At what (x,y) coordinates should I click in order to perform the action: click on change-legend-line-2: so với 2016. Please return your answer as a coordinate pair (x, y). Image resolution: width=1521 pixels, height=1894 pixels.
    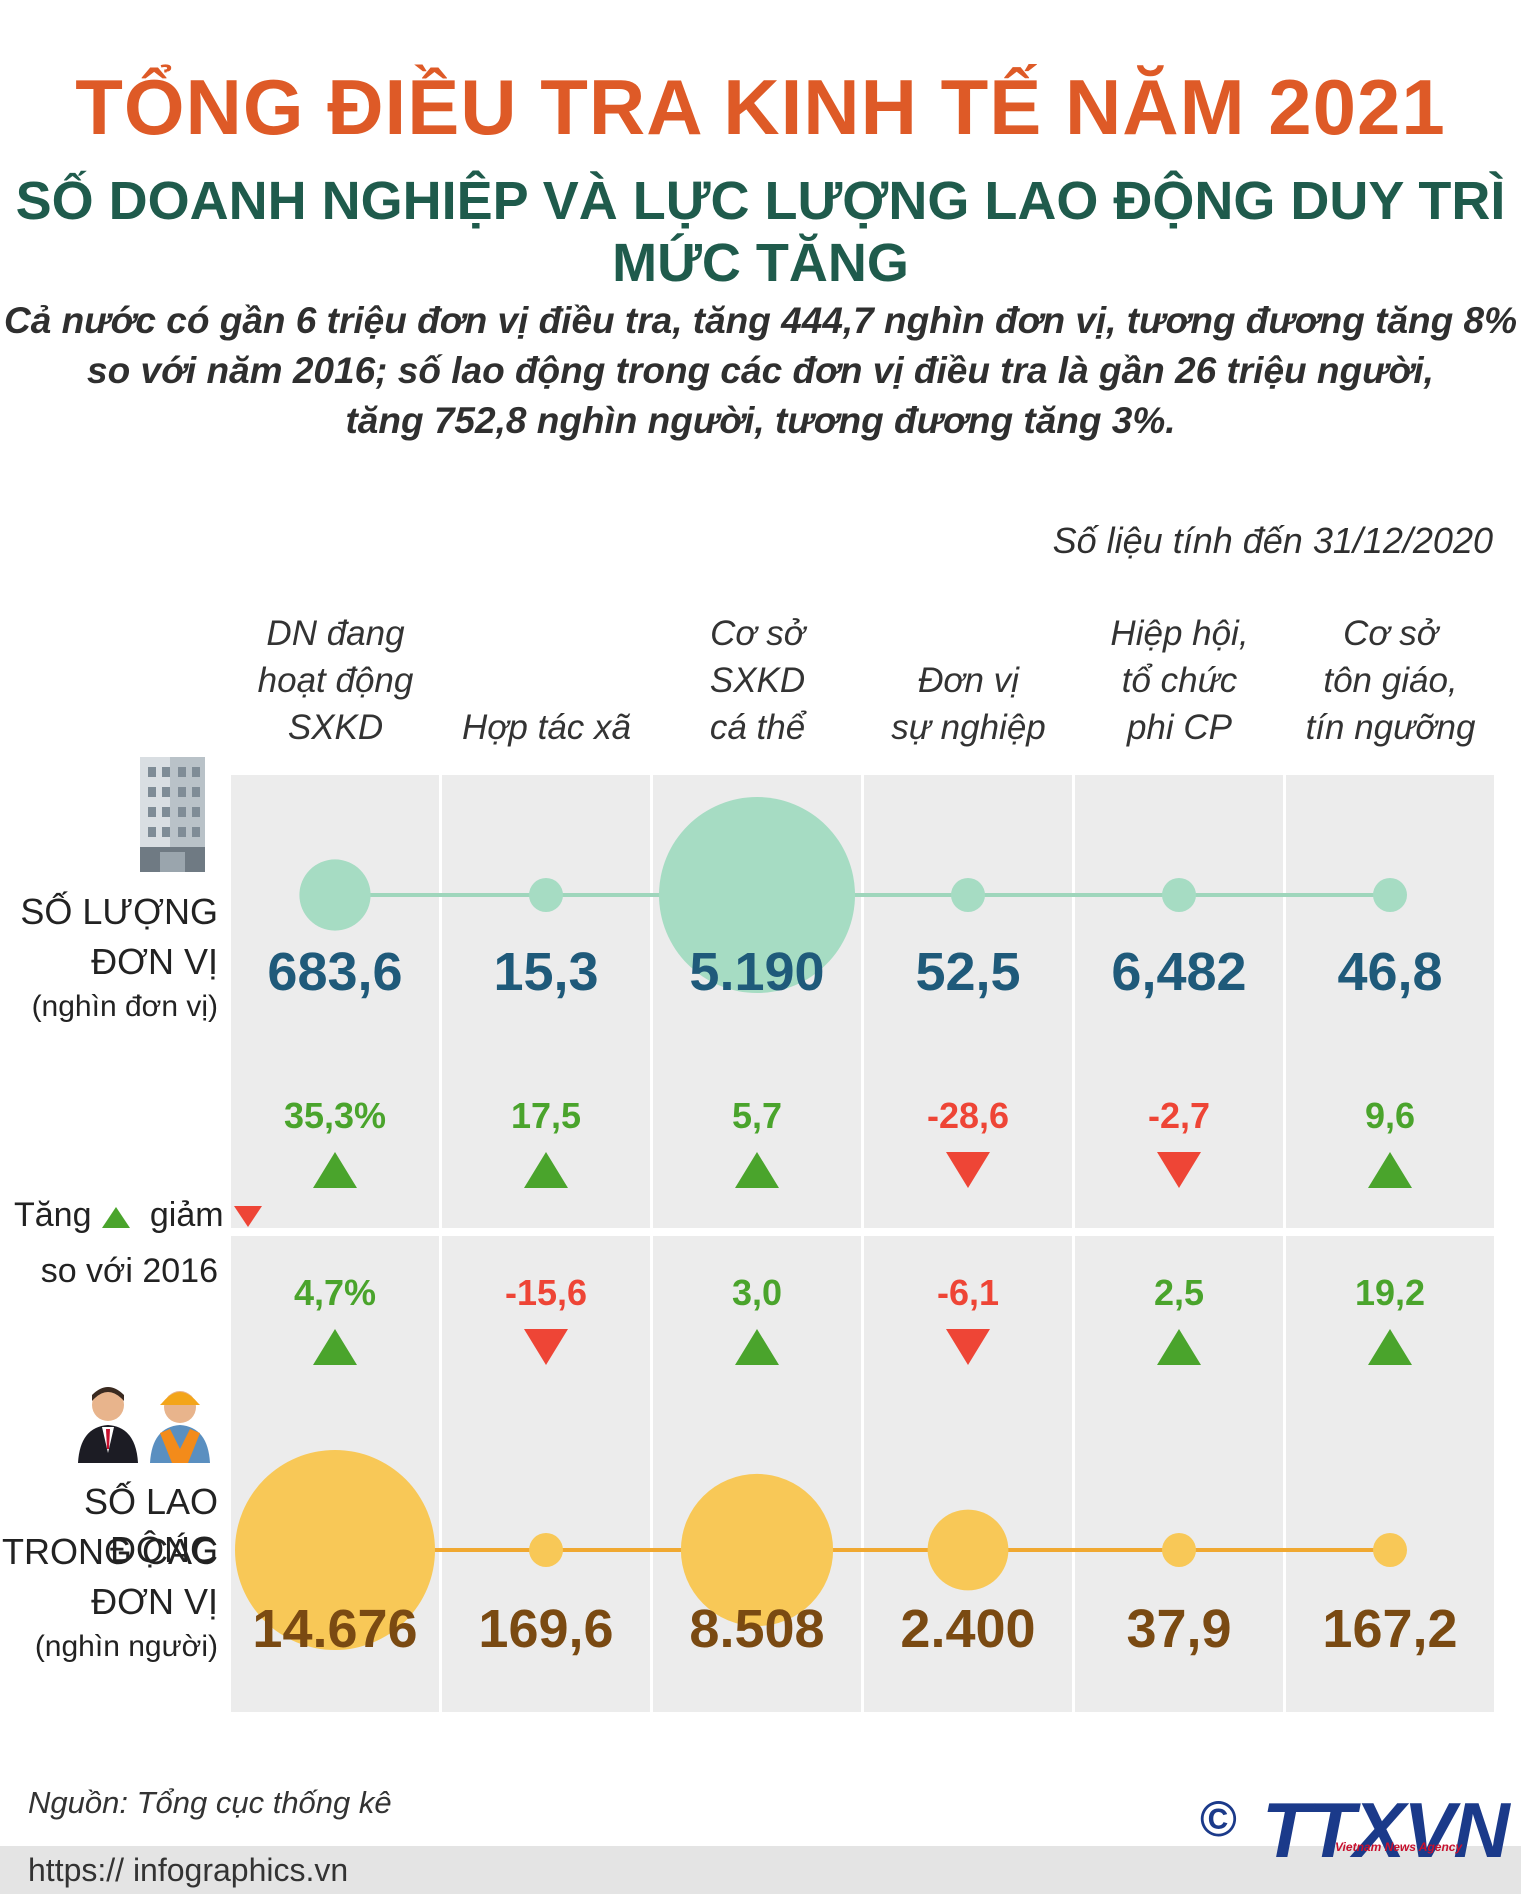
    Looking at the image, I should click on (129, 1271).